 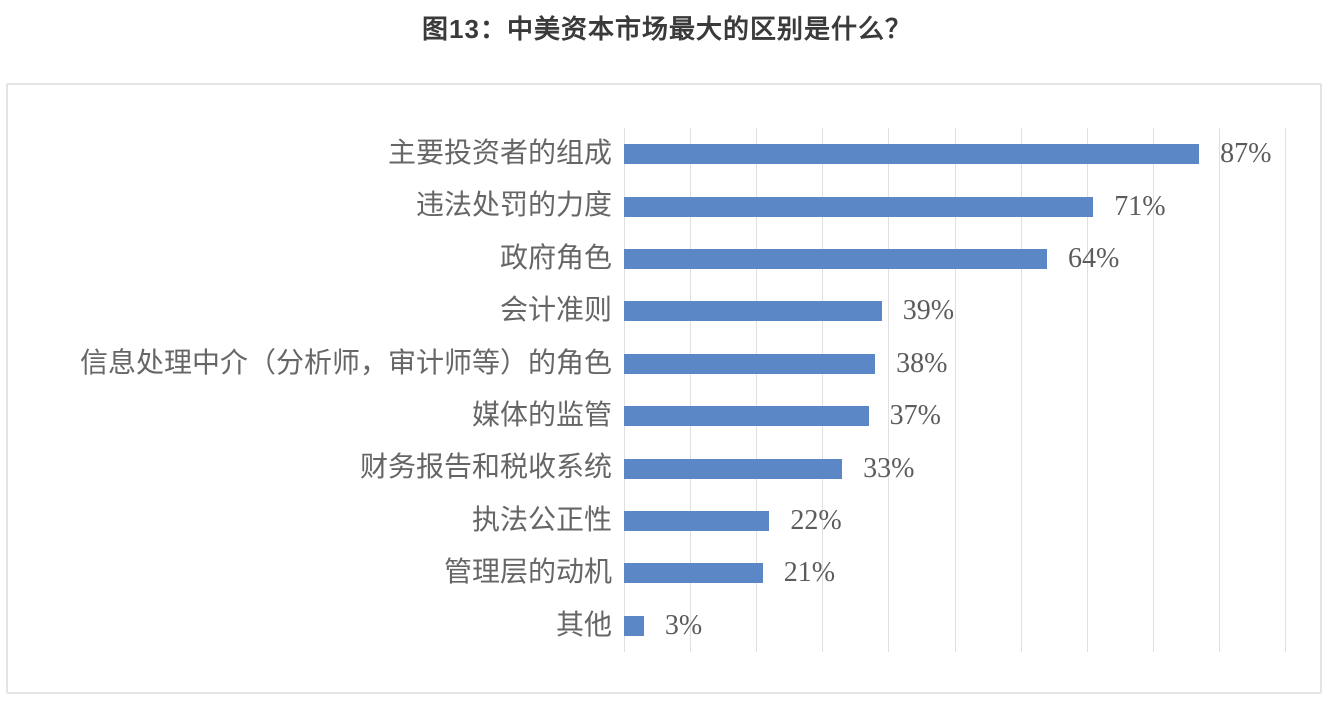 I want to click on category-label: 信息处理中介（分析师，审计师等）的角色, so click(x=345, y=363).